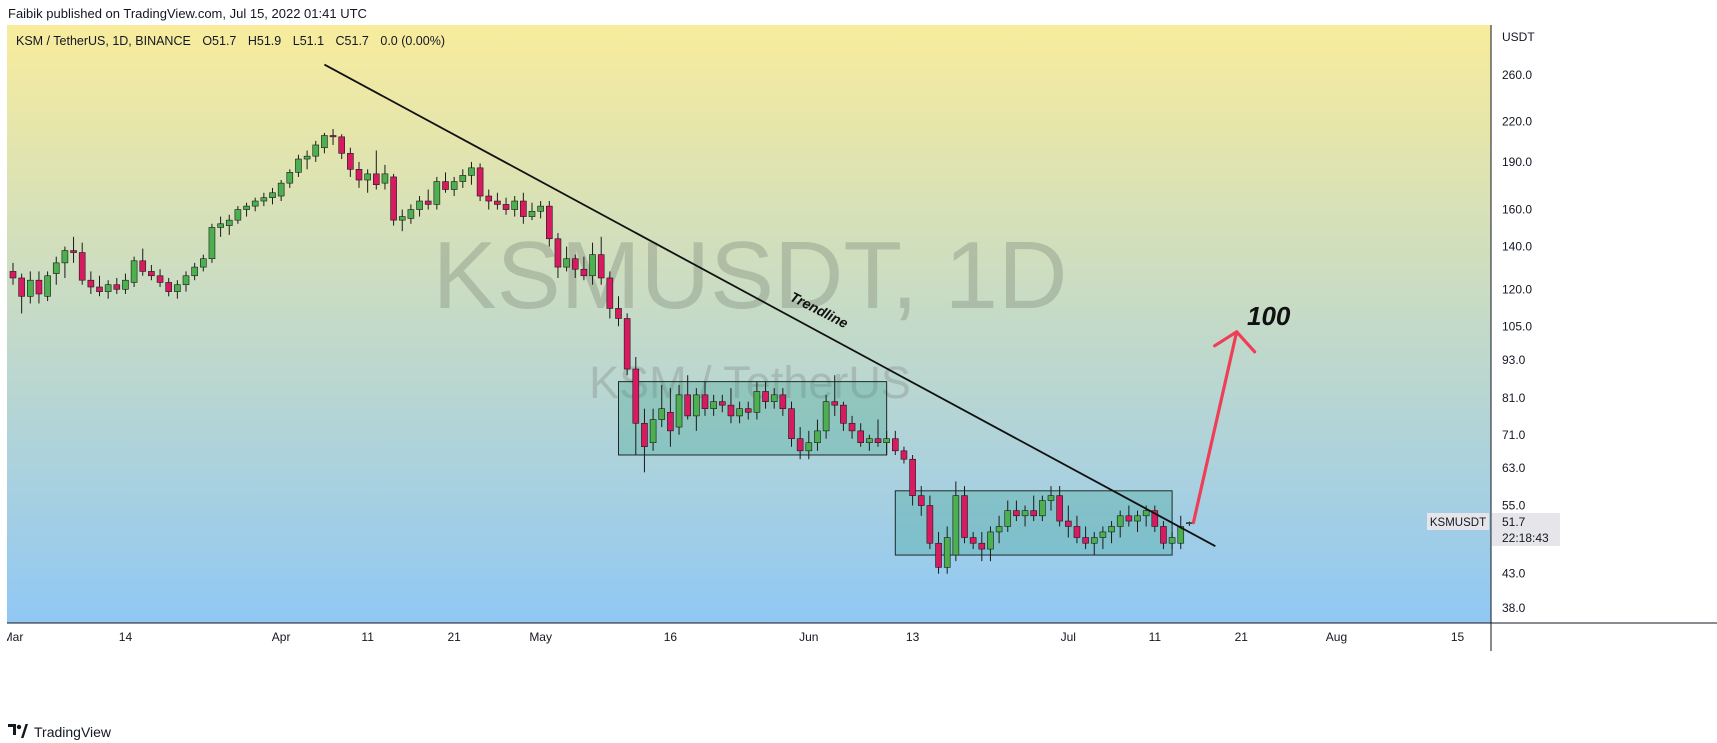  What do you see at coordinates (1517, 210) in the screenshot?
I see `price-tick-label: 160.0` at bounding box center [1517, 210].